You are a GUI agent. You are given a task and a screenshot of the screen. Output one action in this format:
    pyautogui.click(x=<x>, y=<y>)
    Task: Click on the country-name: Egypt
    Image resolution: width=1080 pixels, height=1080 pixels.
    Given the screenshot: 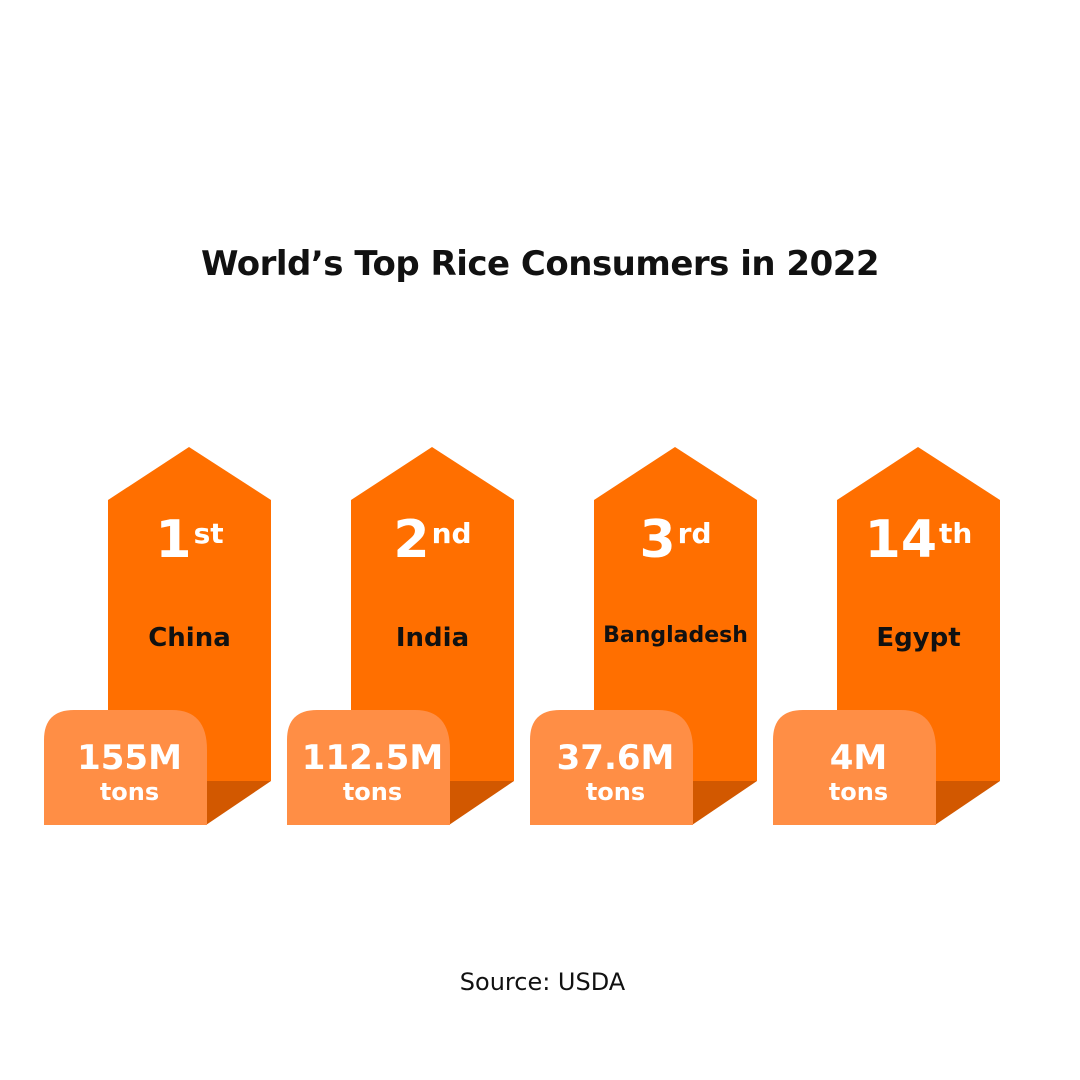 What is the action you would take?
    pyautogui.click(x=918, y=638)
    